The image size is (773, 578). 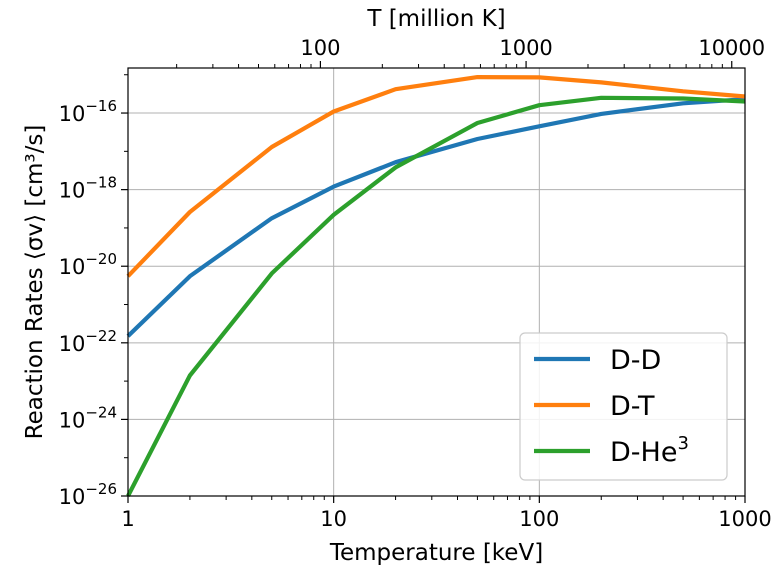 What do you see at coordinates (127, 519) in the screenshot?
I see `x-tick-label: 1` at bounding box center [127, 519].